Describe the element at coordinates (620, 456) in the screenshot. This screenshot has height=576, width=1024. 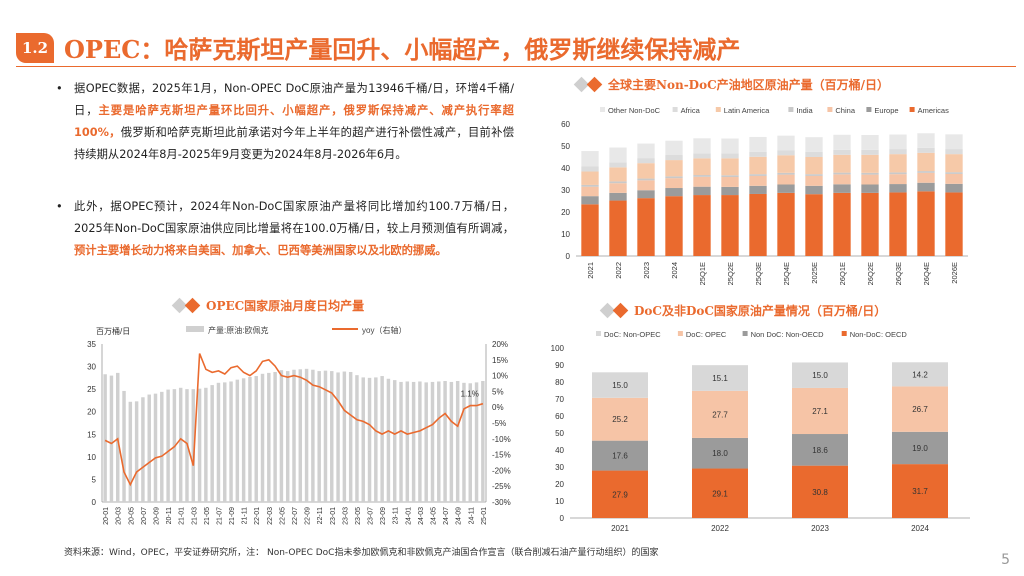
I see `data-label: 17.6` at that location.